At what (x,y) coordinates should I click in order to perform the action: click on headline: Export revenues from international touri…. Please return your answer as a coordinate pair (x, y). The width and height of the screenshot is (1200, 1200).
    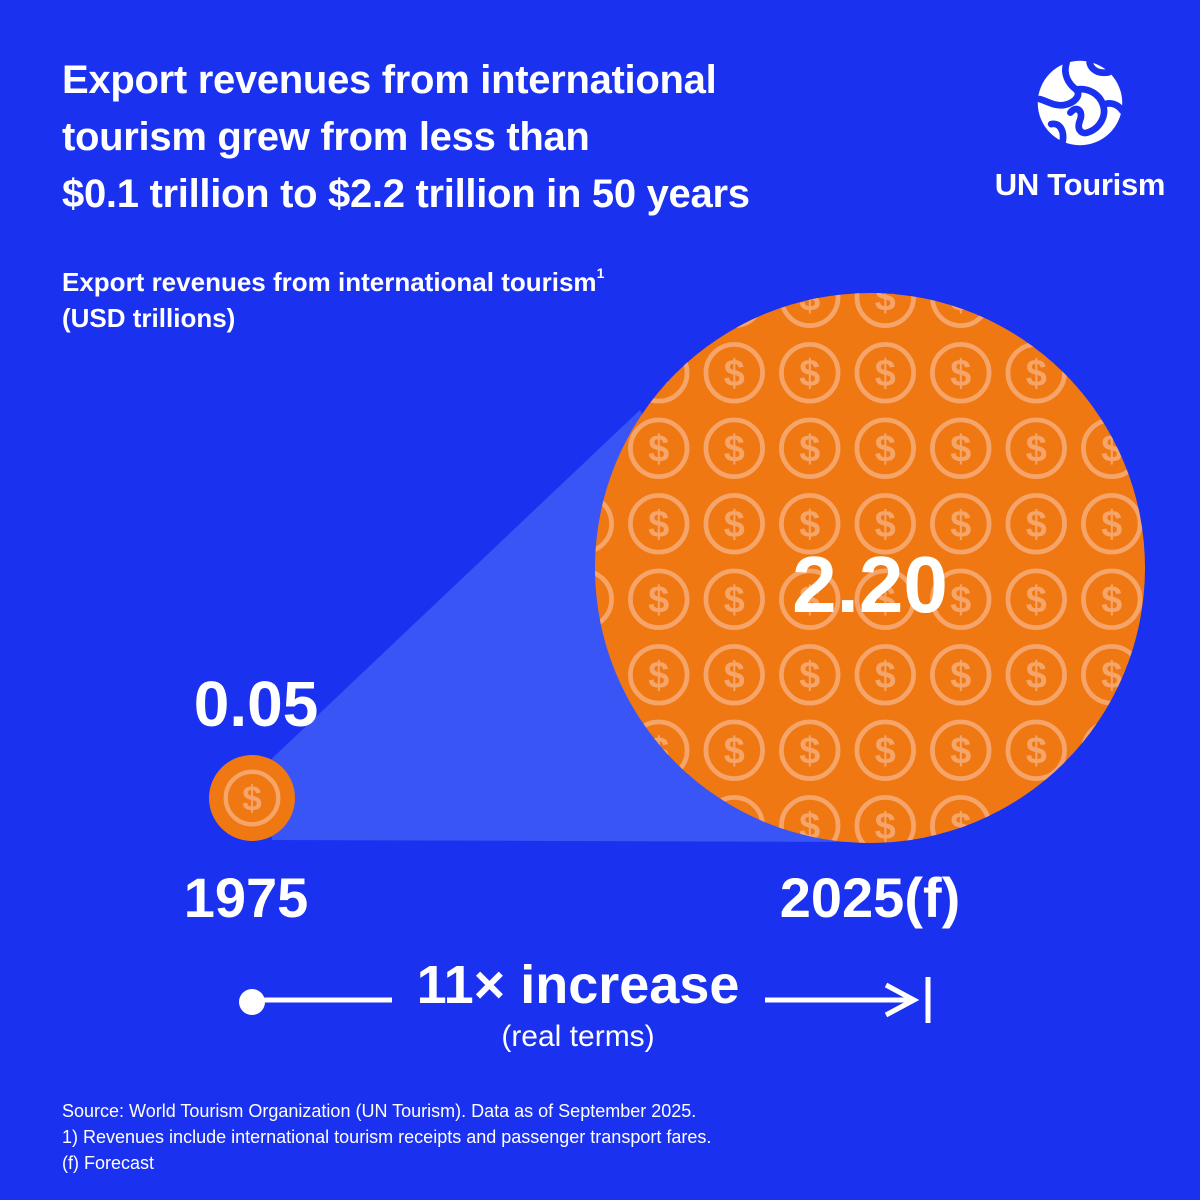
    Looking at the image, I should click on (492, 137).